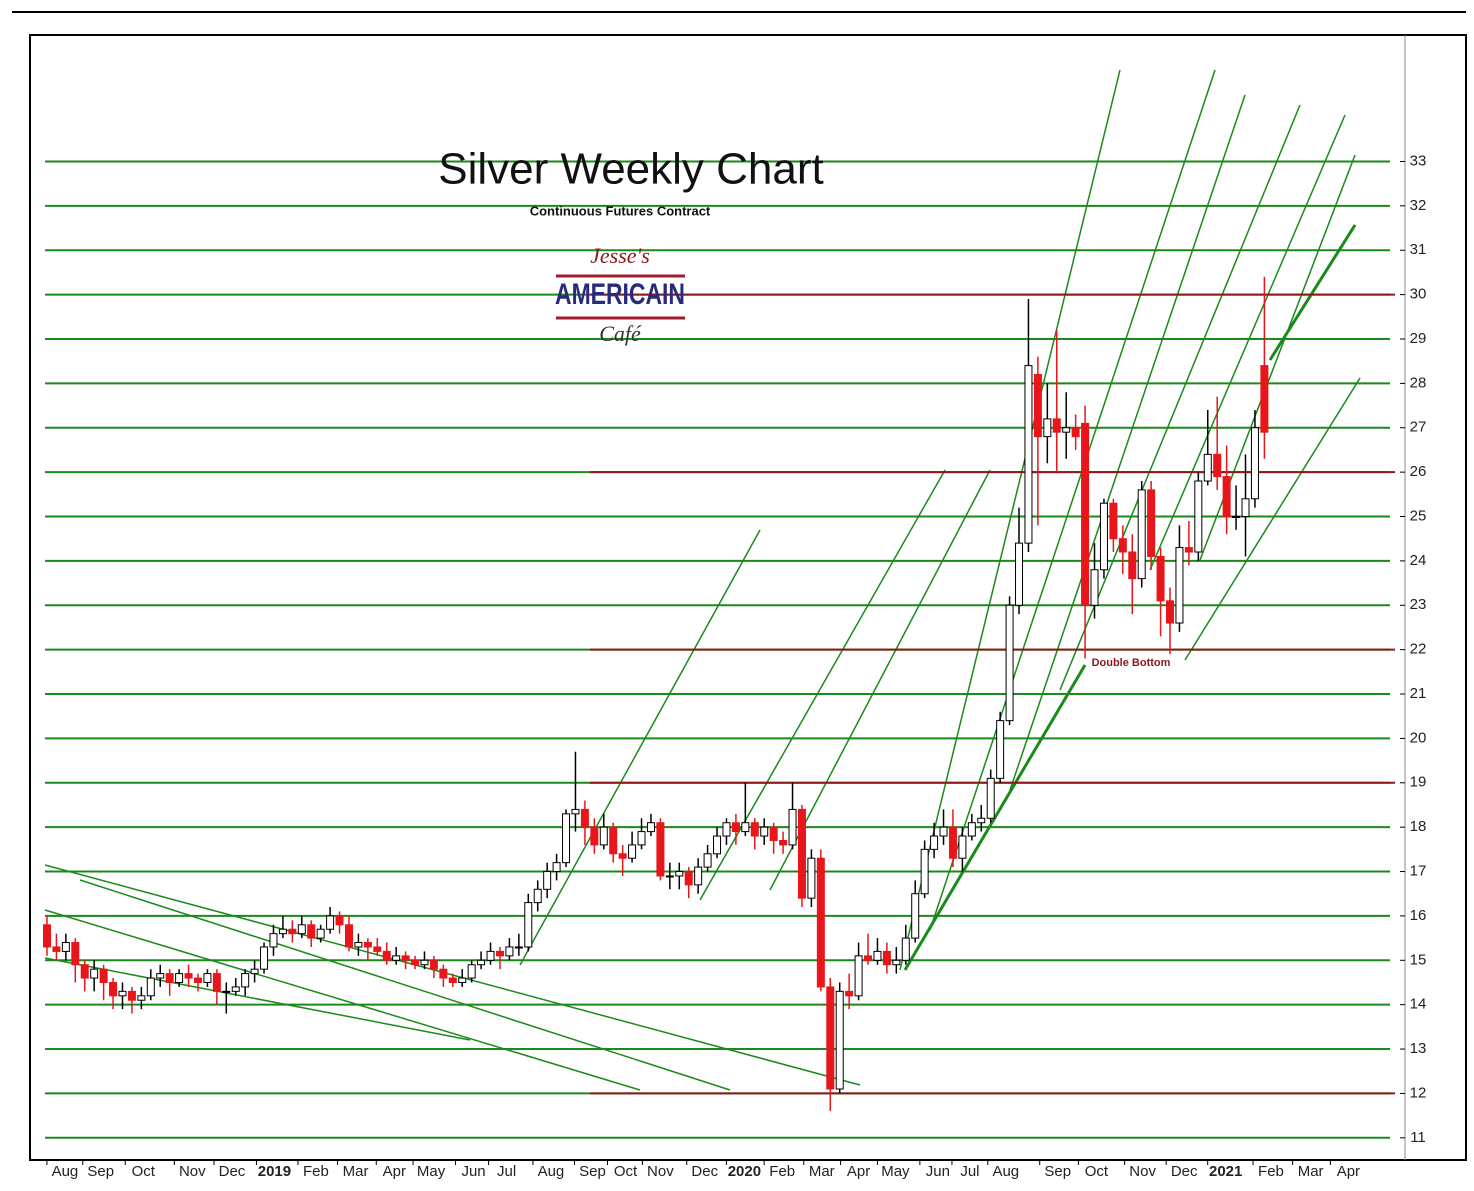 The image size is (1474, 1191). What do you see at coordinates (1418, 294) in the screenshot?
I see `y-tick-label: 30` at bounding box center [1418, 294].